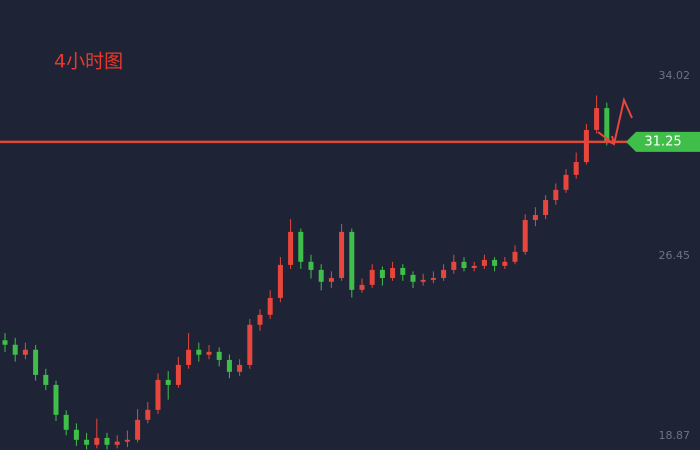 The image size is (700, 450). Describe the element at coordinates (675, 435) in the screenshot. I see `y-tick-label: 18.87` at that location.